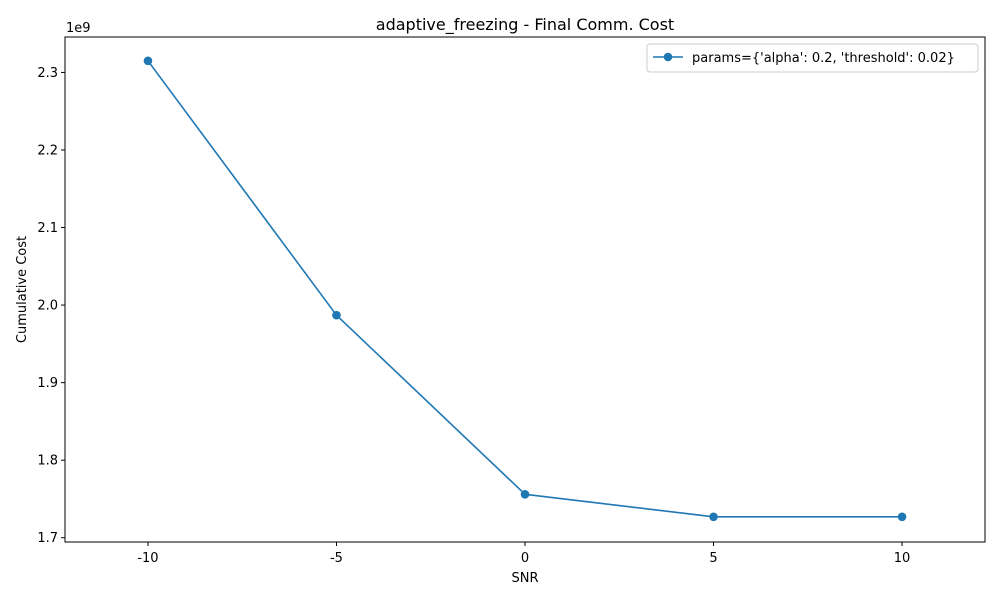 This screenshot has height=600, width=1000. What do you see at coordinates (147, 558) in the screenshot?
I see `x-tick-label: -10` at bounding box center [147, 558].